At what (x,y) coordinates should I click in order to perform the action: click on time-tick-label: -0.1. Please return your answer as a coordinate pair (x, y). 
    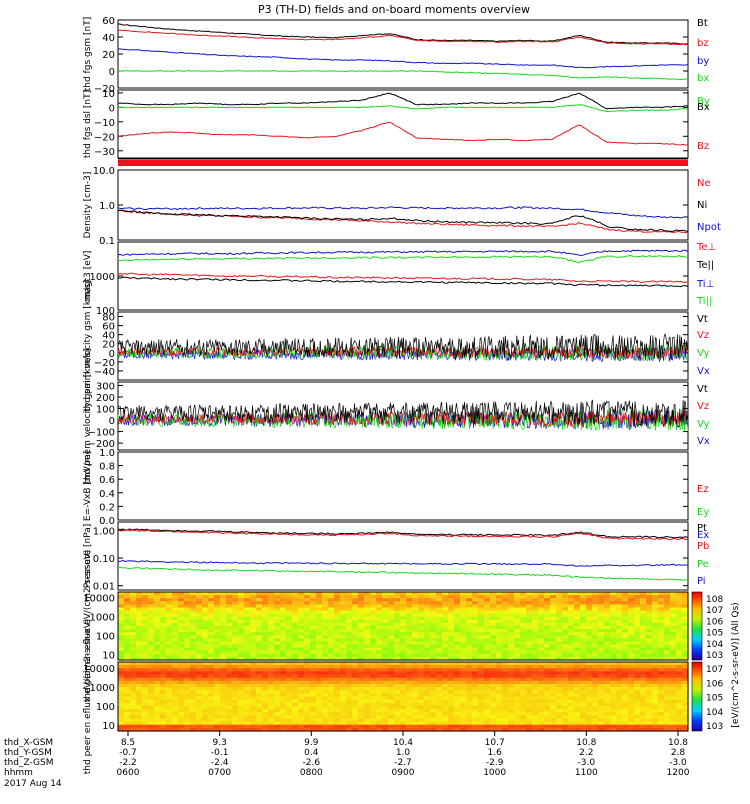
    Looking at the image, I should click on (220, 753).